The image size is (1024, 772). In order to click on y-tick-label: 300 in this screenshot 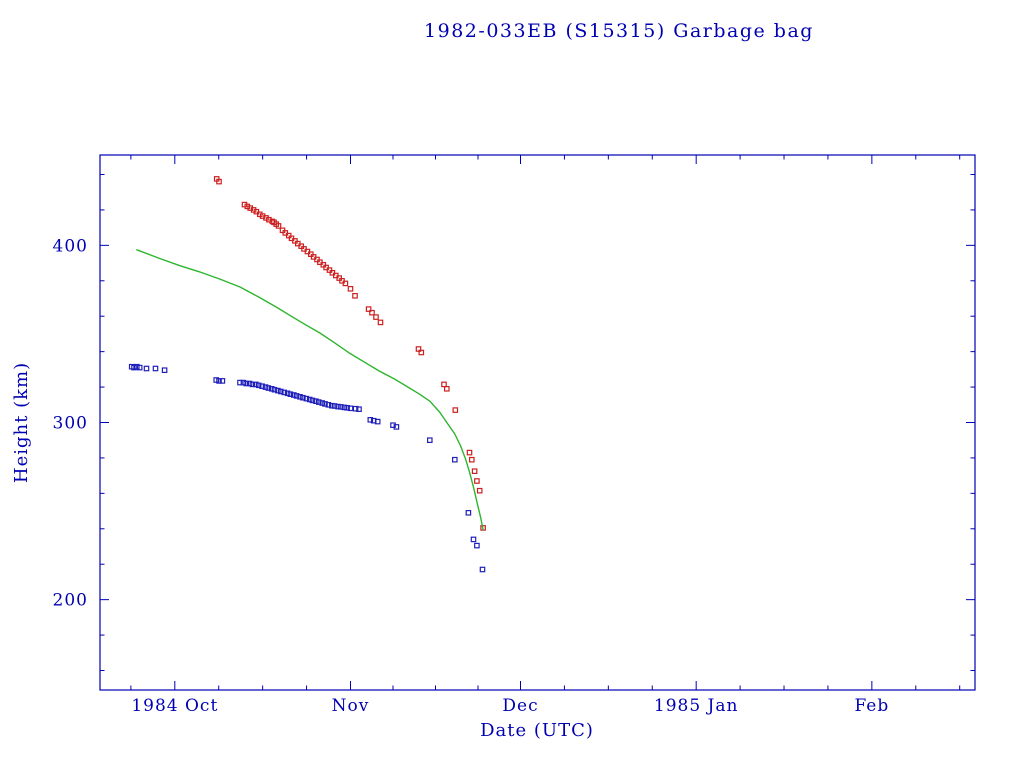, I will do `click(70, 424)`.